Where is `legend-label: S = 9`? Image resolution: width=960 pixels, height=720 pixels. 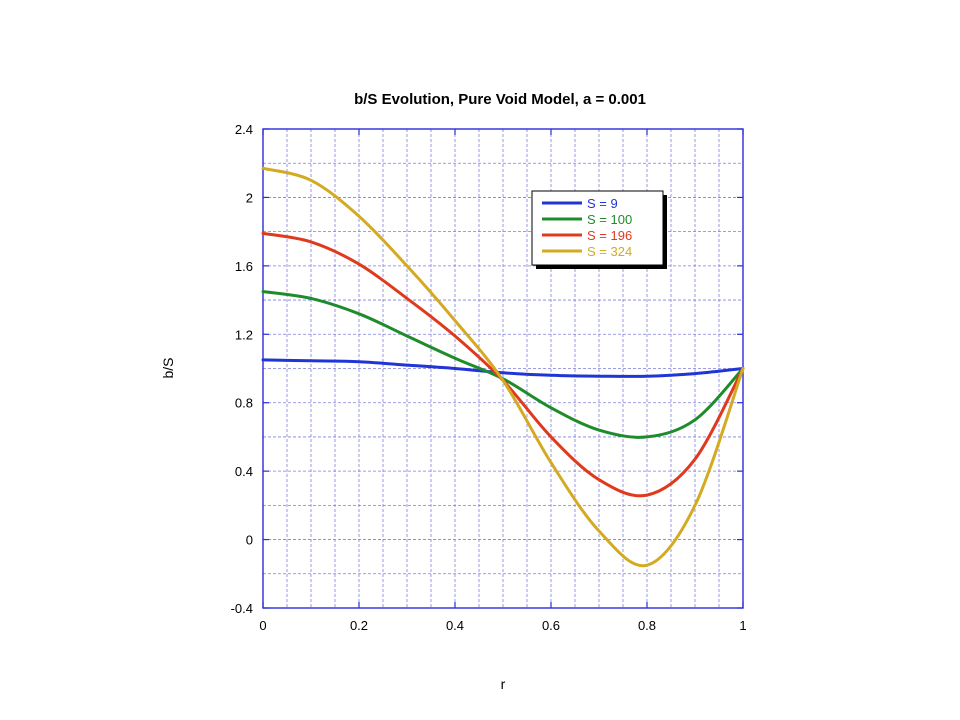
legend-label: S = 9 is located at coordinates (602, 203).